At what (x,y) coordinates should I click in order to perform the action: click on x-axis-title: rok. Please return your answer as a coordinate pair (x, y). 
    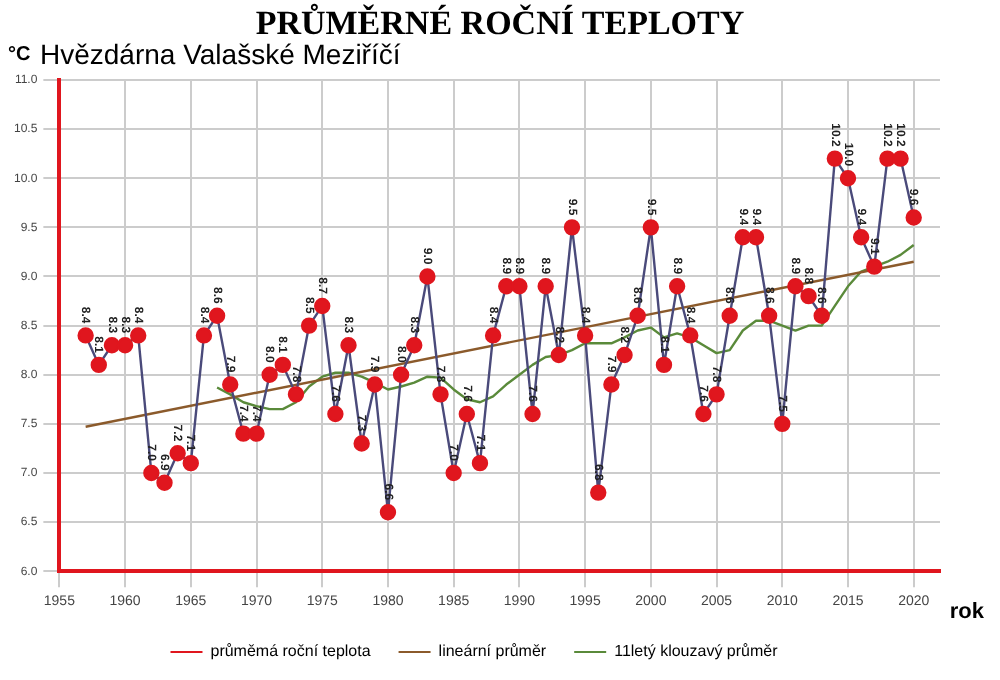
    Looking at the image, I should click on (966, 612).